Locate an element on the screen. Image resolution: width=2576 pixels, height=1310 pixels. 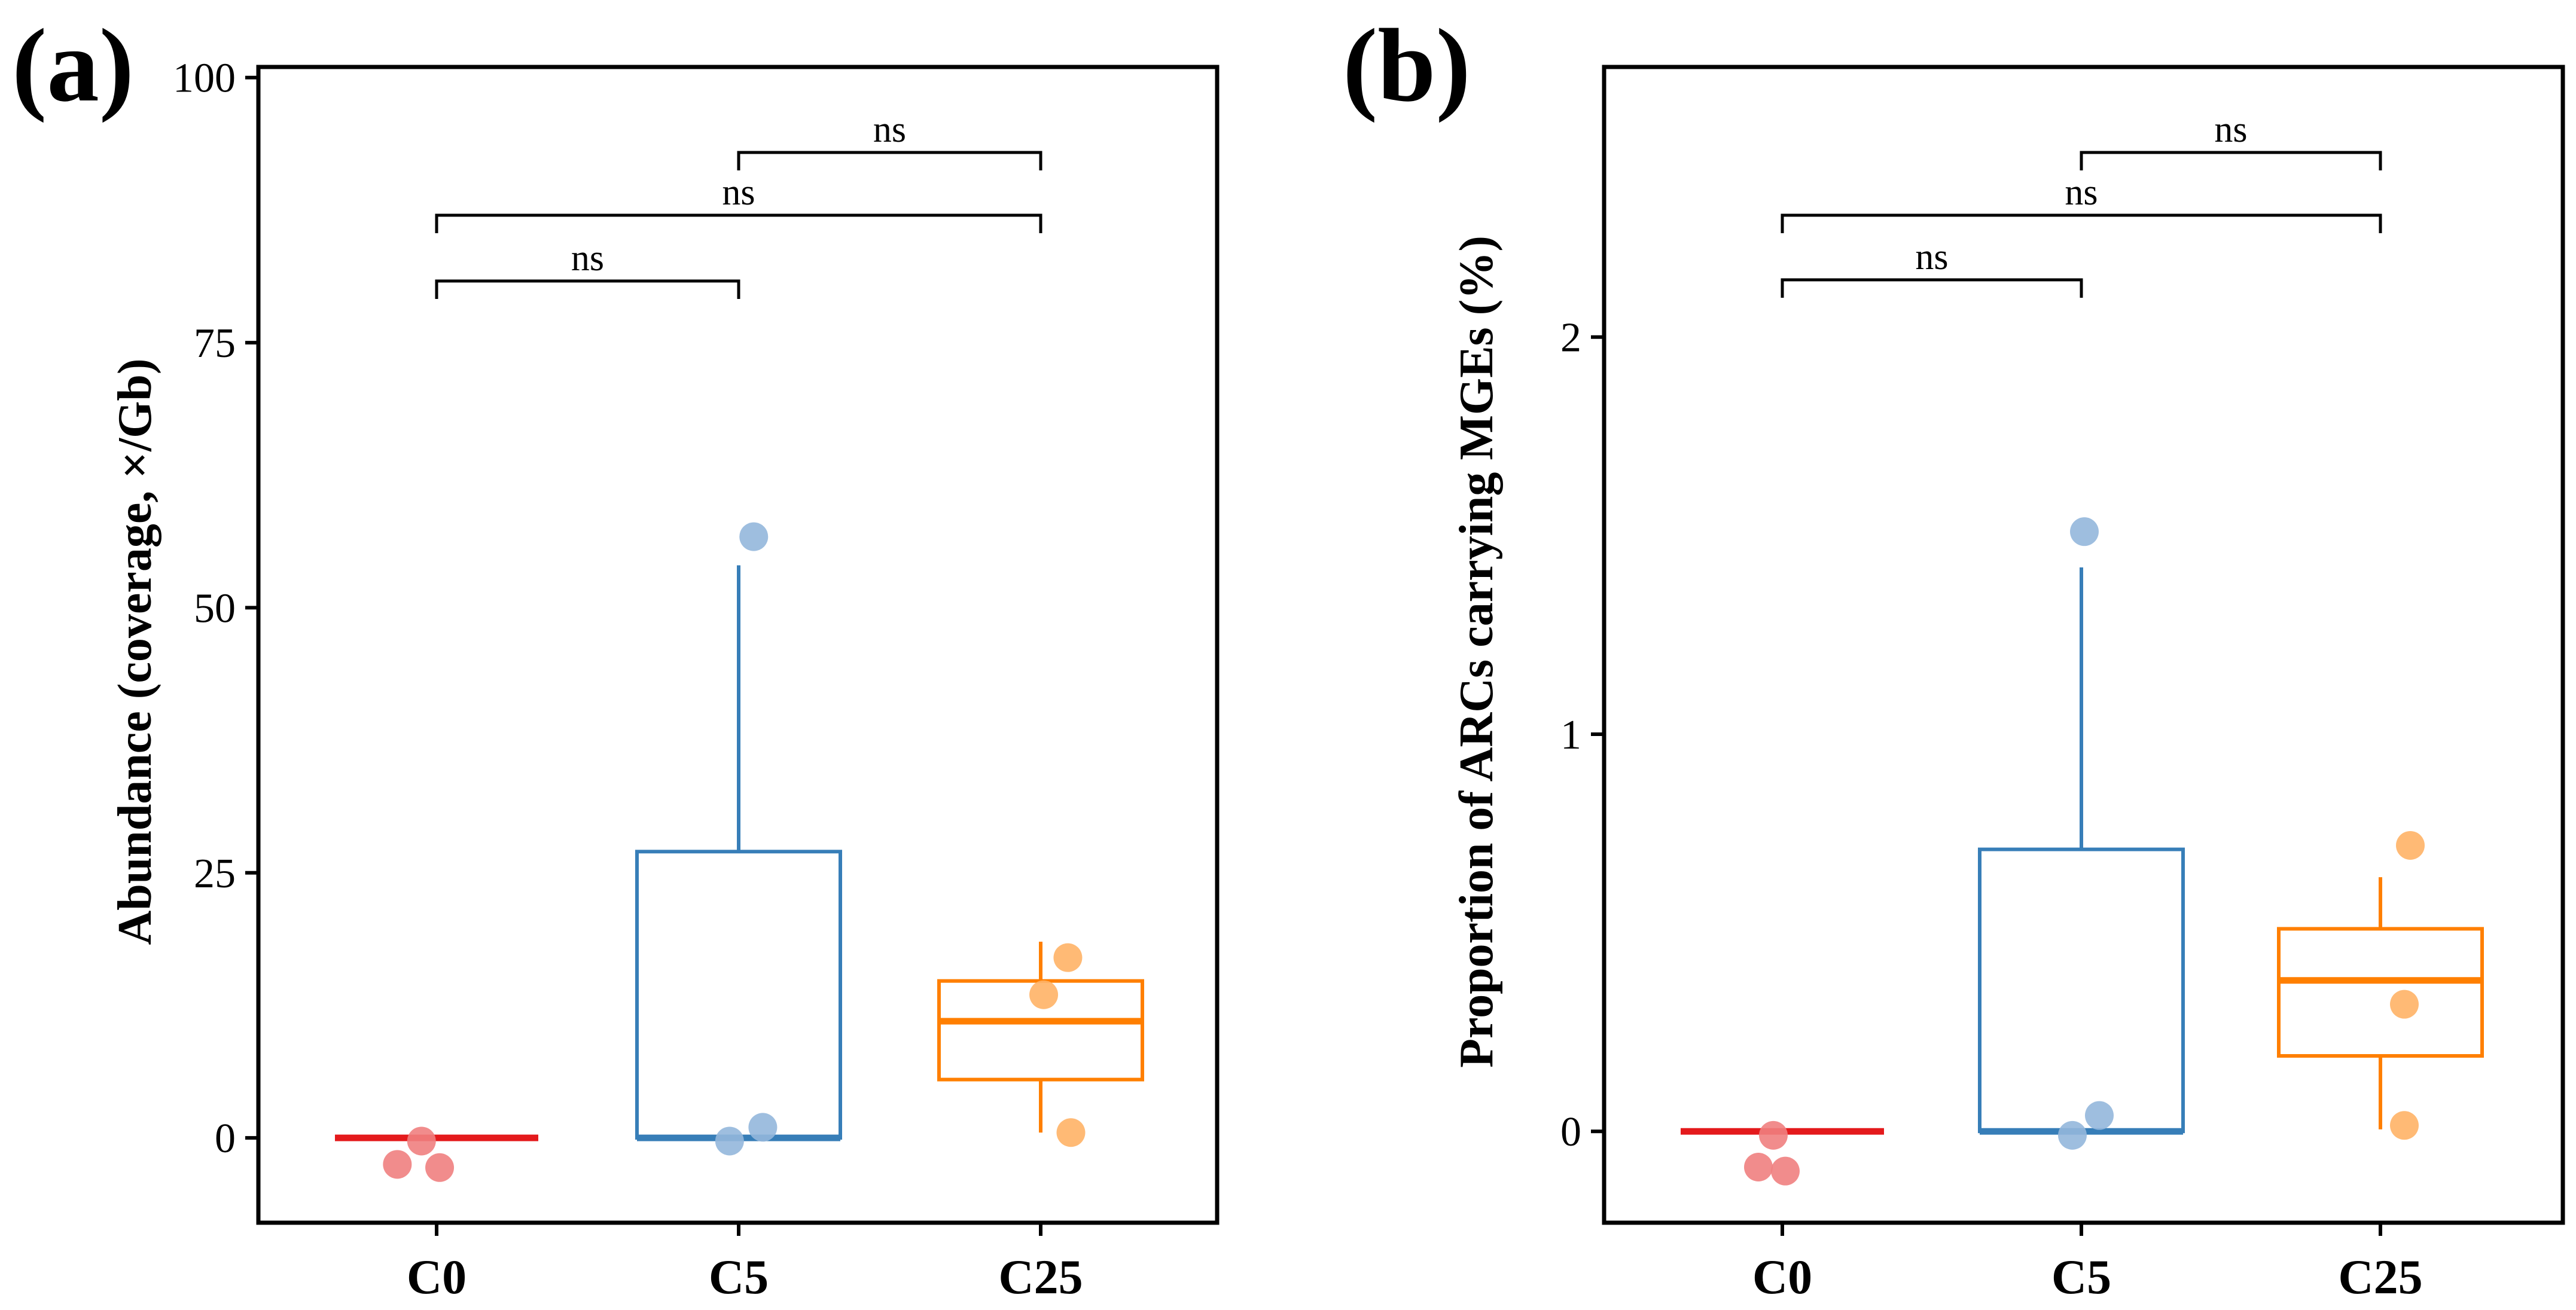
y-tick-label: 25 is located at coordinates (215, 874).